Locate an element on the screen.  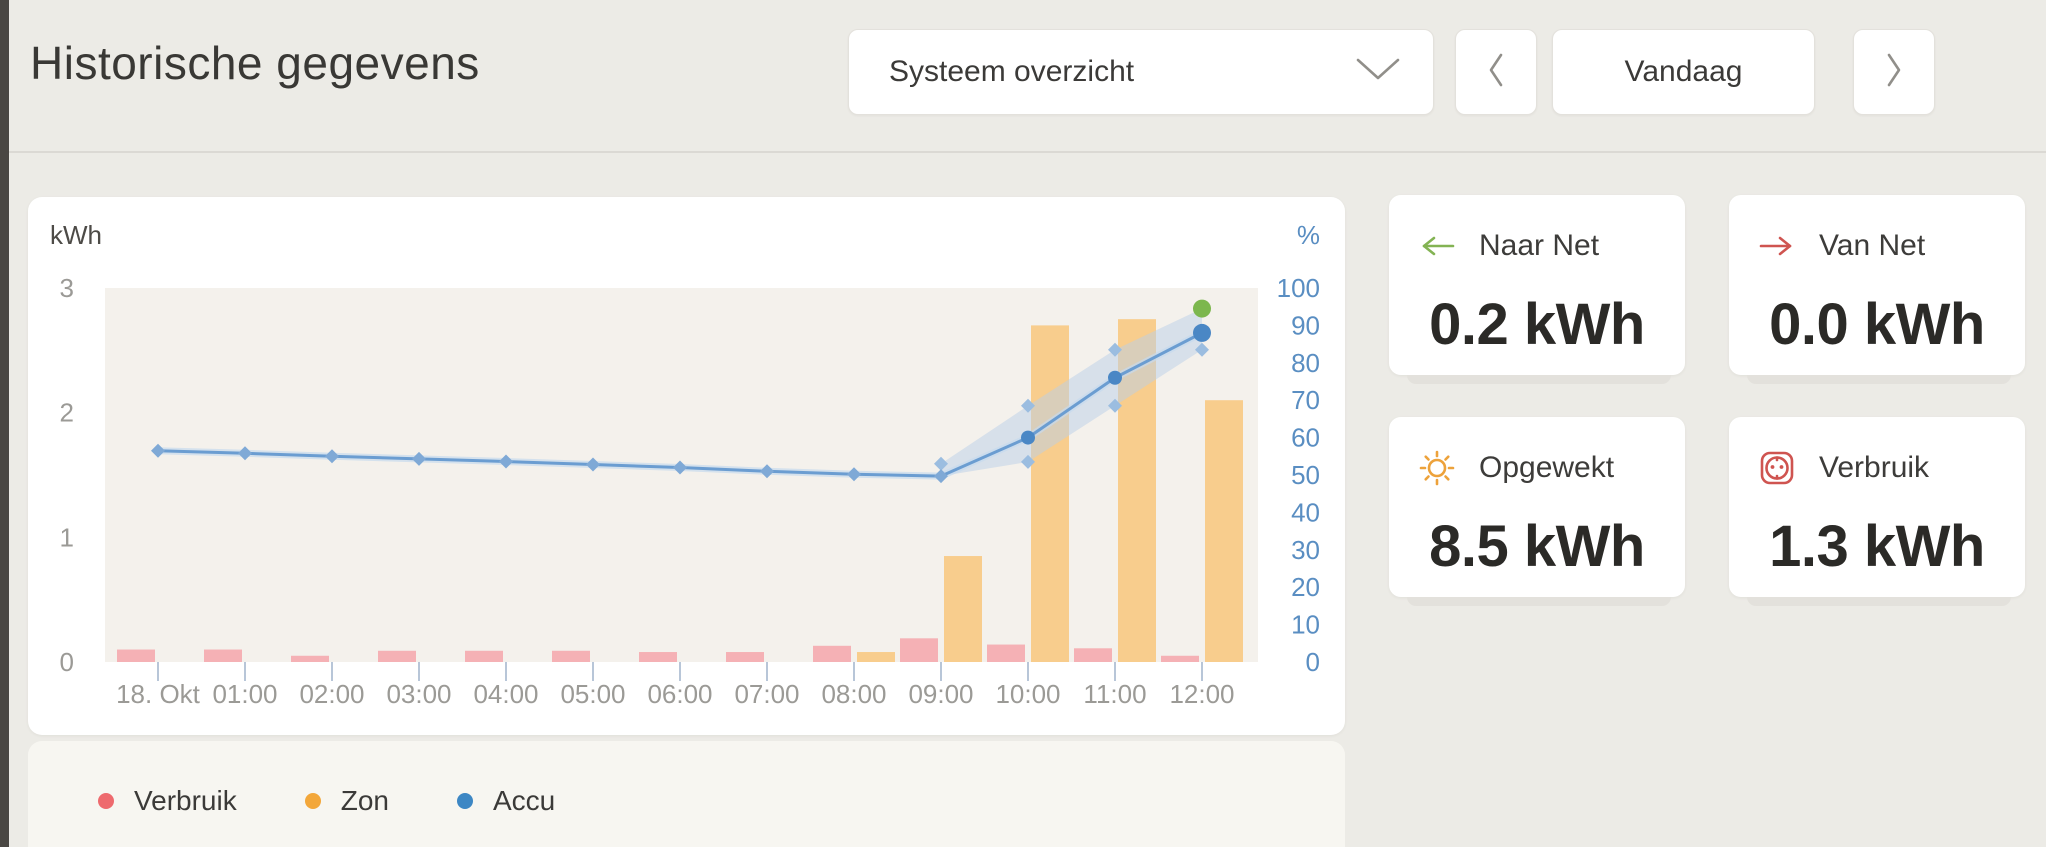
date-range-button: Vandaag is located at coordinates (1683, 72).